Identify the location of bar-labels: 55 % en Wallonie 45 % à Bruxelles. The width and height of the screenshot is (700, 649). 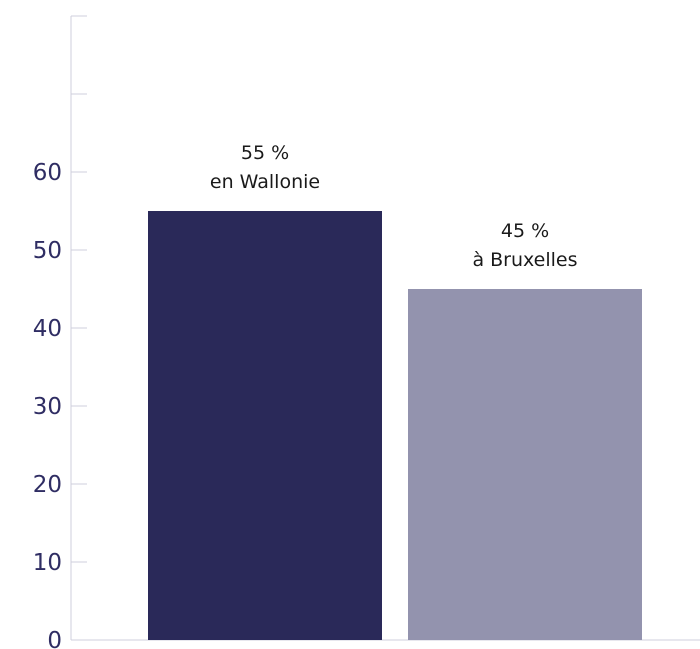
(394, 206).